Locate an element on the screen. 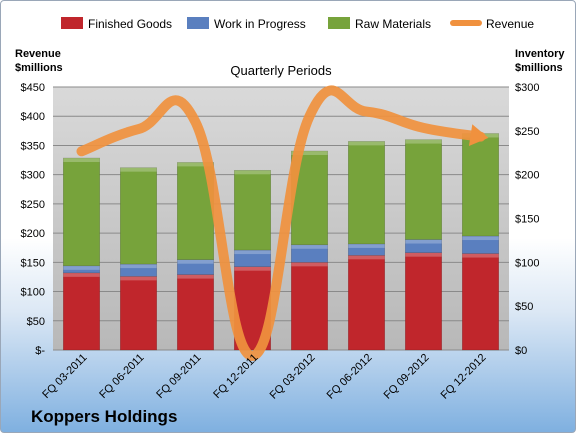 This screenshot has height=433, width=576. left-tick-label: $50 is located at coordinates (36, 322).